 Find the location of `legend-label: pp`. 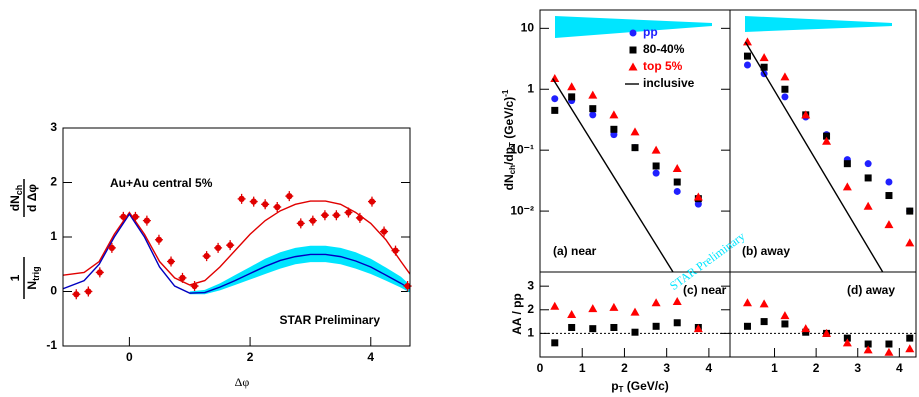

legend-label: pp is located at coordinates (650, 32).